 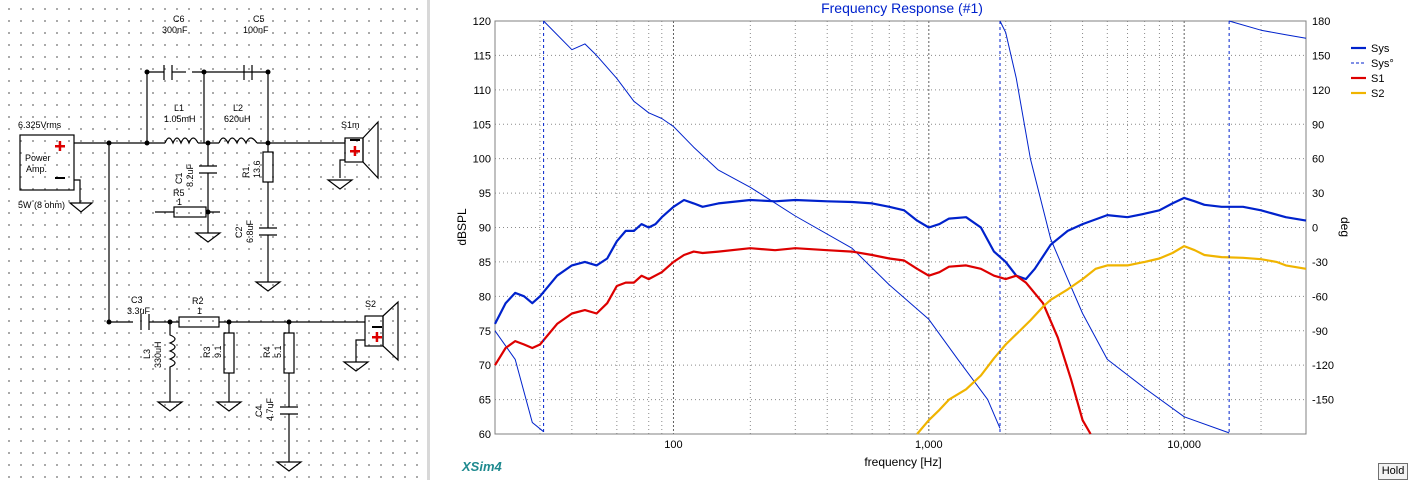 I want to click on source-name-line1: Power, so click(x=38, y=158).